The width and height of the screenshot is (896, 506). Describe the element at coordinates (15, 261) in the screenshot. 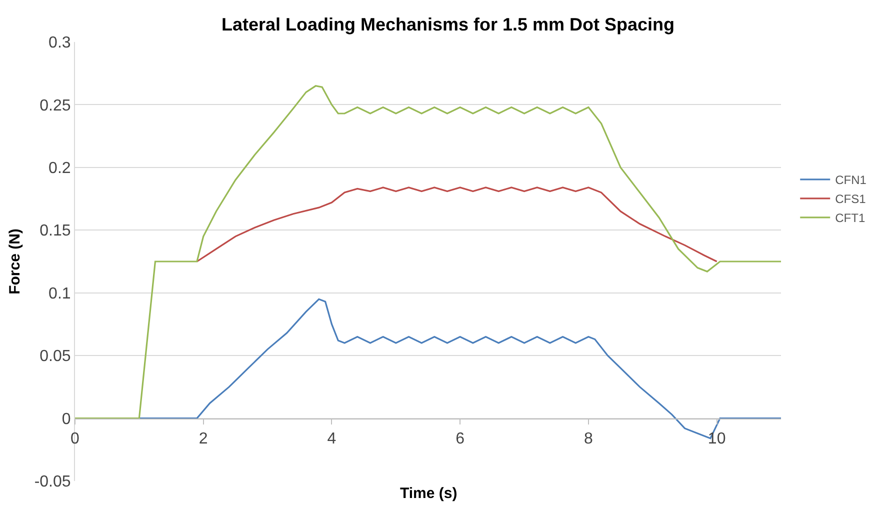

I see `y-axis-title: Force (N)` at that location.